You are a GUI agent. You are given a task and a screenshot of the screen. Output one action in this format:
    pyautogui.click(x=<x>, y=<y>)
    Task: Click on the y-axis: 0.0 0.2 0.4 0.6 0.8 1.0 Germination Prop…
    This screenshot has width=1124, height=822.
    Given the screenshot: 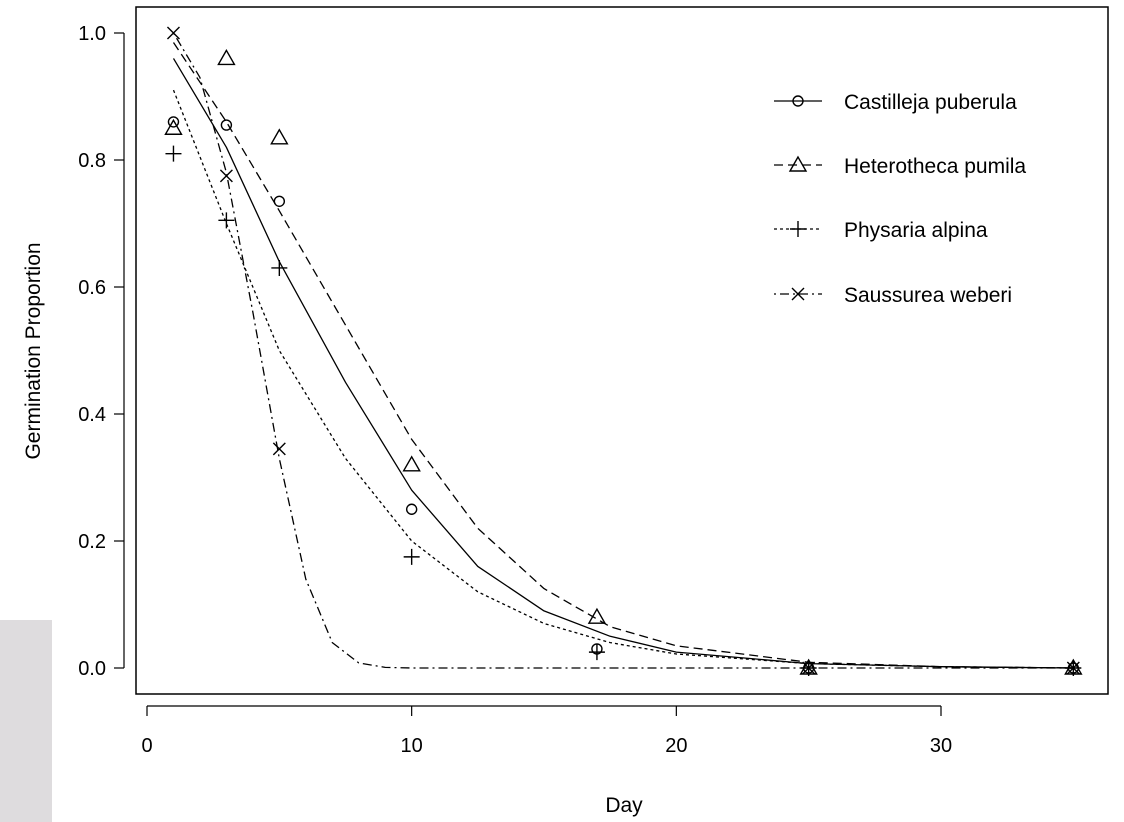 What is the action you would take?
    pyautogui.click(x=73, y=351)
    